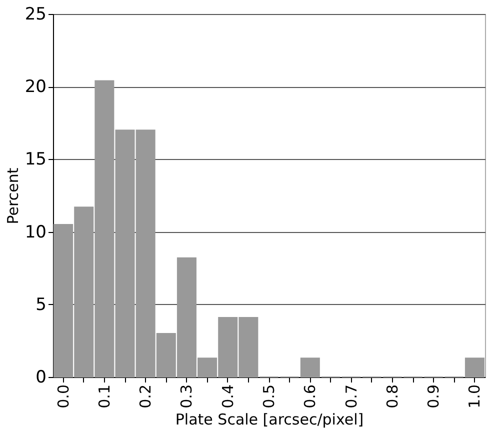 Image resolution: width=496 pixels, height=438 pixels. I want to click on x-tick-label: 0.7, so click(351, 396).